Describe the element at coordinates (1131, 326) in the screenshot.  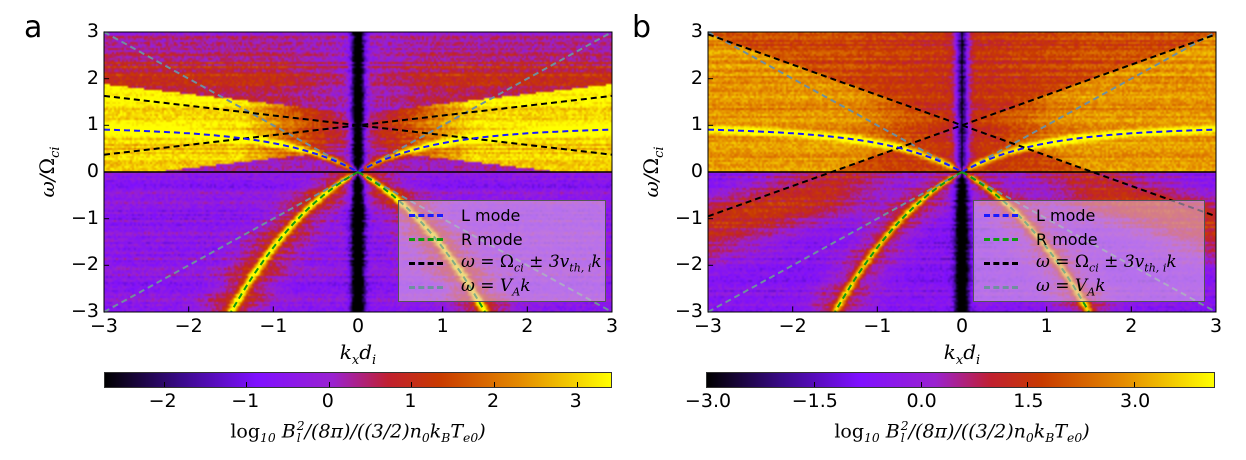
I see `x-tick-label: 2` at that location.